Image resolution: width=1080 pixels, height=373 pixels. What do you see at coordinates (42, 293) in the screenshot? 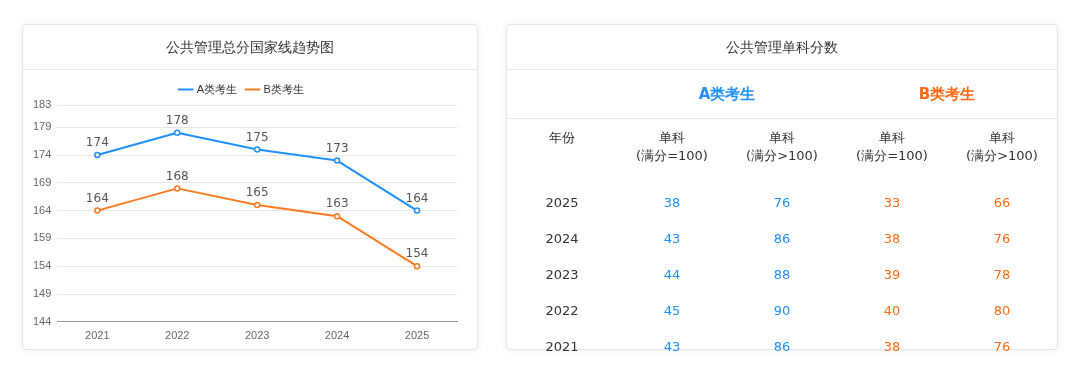
I see `y-tick-label: 149` at bounding box center [42, 293].